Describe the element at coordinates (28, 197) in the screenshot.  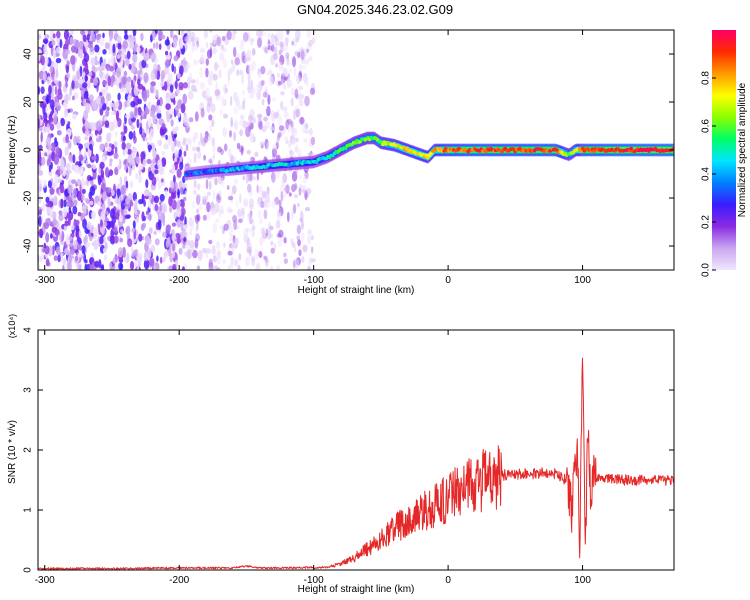
I see `spectrogram-y-tick-label: -20` at that location.